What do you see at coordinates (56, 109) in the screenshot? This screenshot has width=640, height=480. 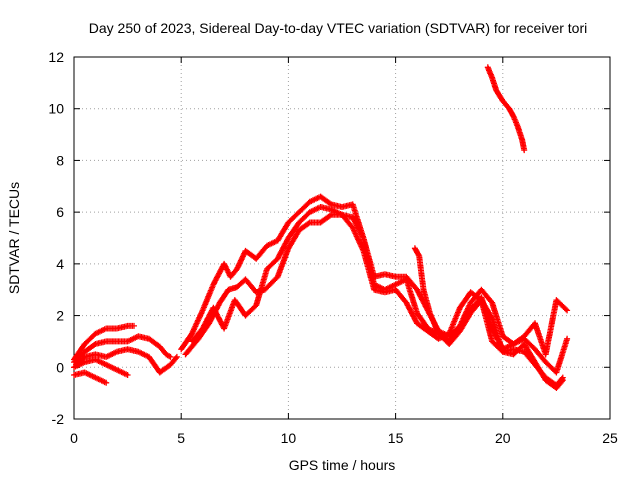 I see `y-tick-label: 10` at bounding box center [56, 109].